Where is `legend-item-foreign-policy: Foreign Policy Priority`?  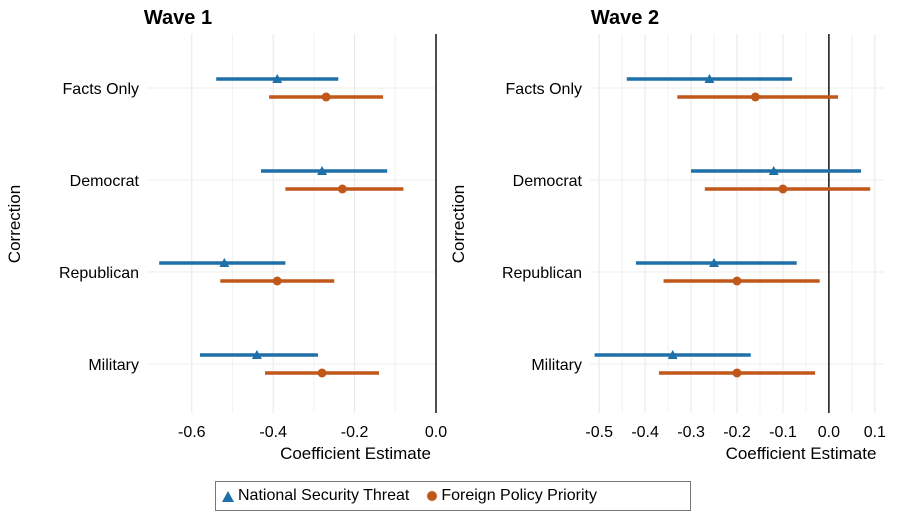 legend-item-foreign-policy: Foreign Policy Priority is located at coordinates (512, 496).